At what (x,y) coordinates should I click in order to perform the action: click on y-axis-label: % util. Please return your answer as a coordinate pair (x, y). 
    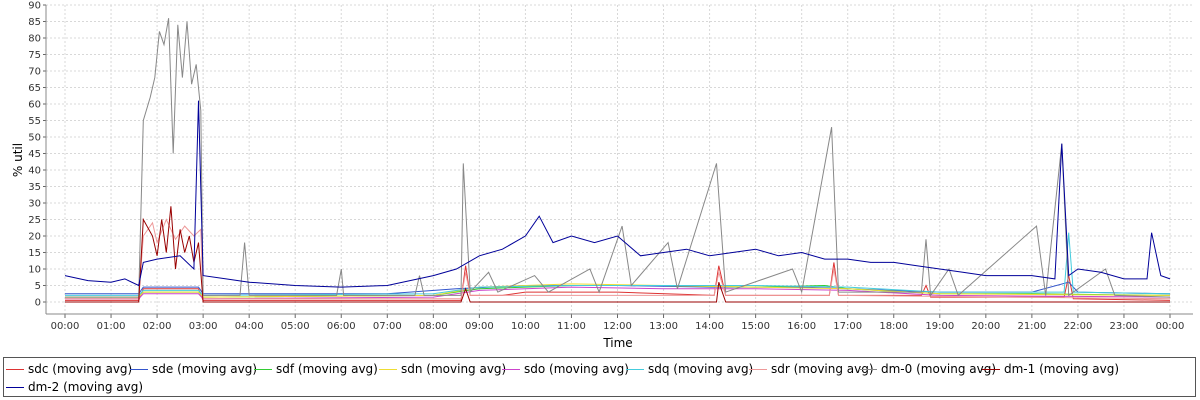
    Looking at the image, I should click on (18, 160).